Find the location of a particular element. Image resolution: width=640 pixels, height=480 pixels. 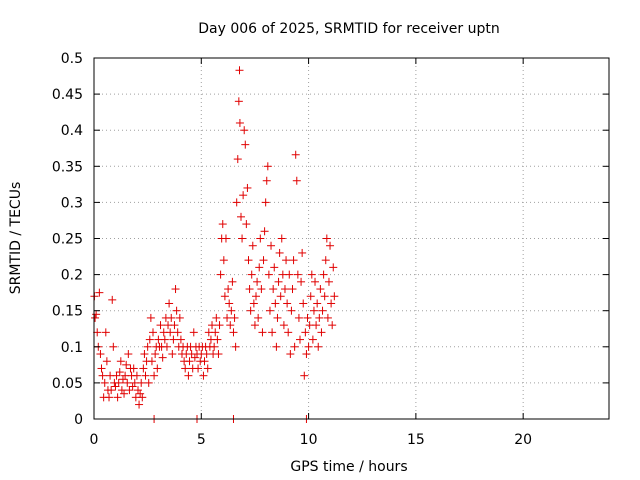

y-tick-label: 0.05 is located at coordinates (67, 384).